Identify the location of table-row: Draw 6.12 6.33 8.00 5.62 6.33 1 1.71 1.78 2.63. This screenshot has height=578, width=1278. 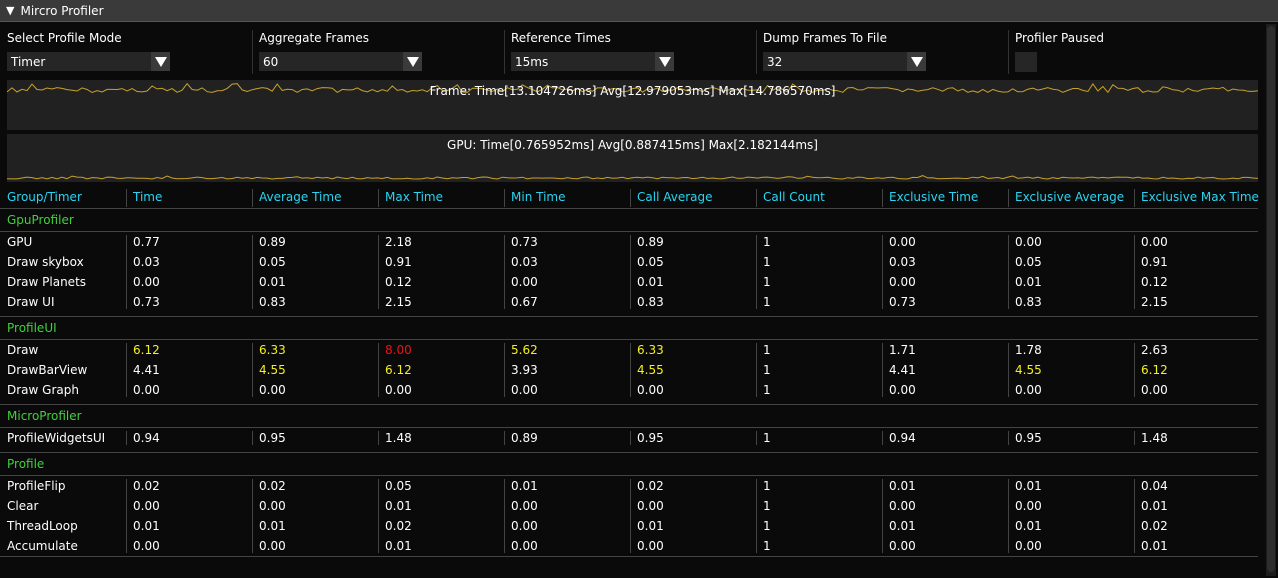
(632, 350).